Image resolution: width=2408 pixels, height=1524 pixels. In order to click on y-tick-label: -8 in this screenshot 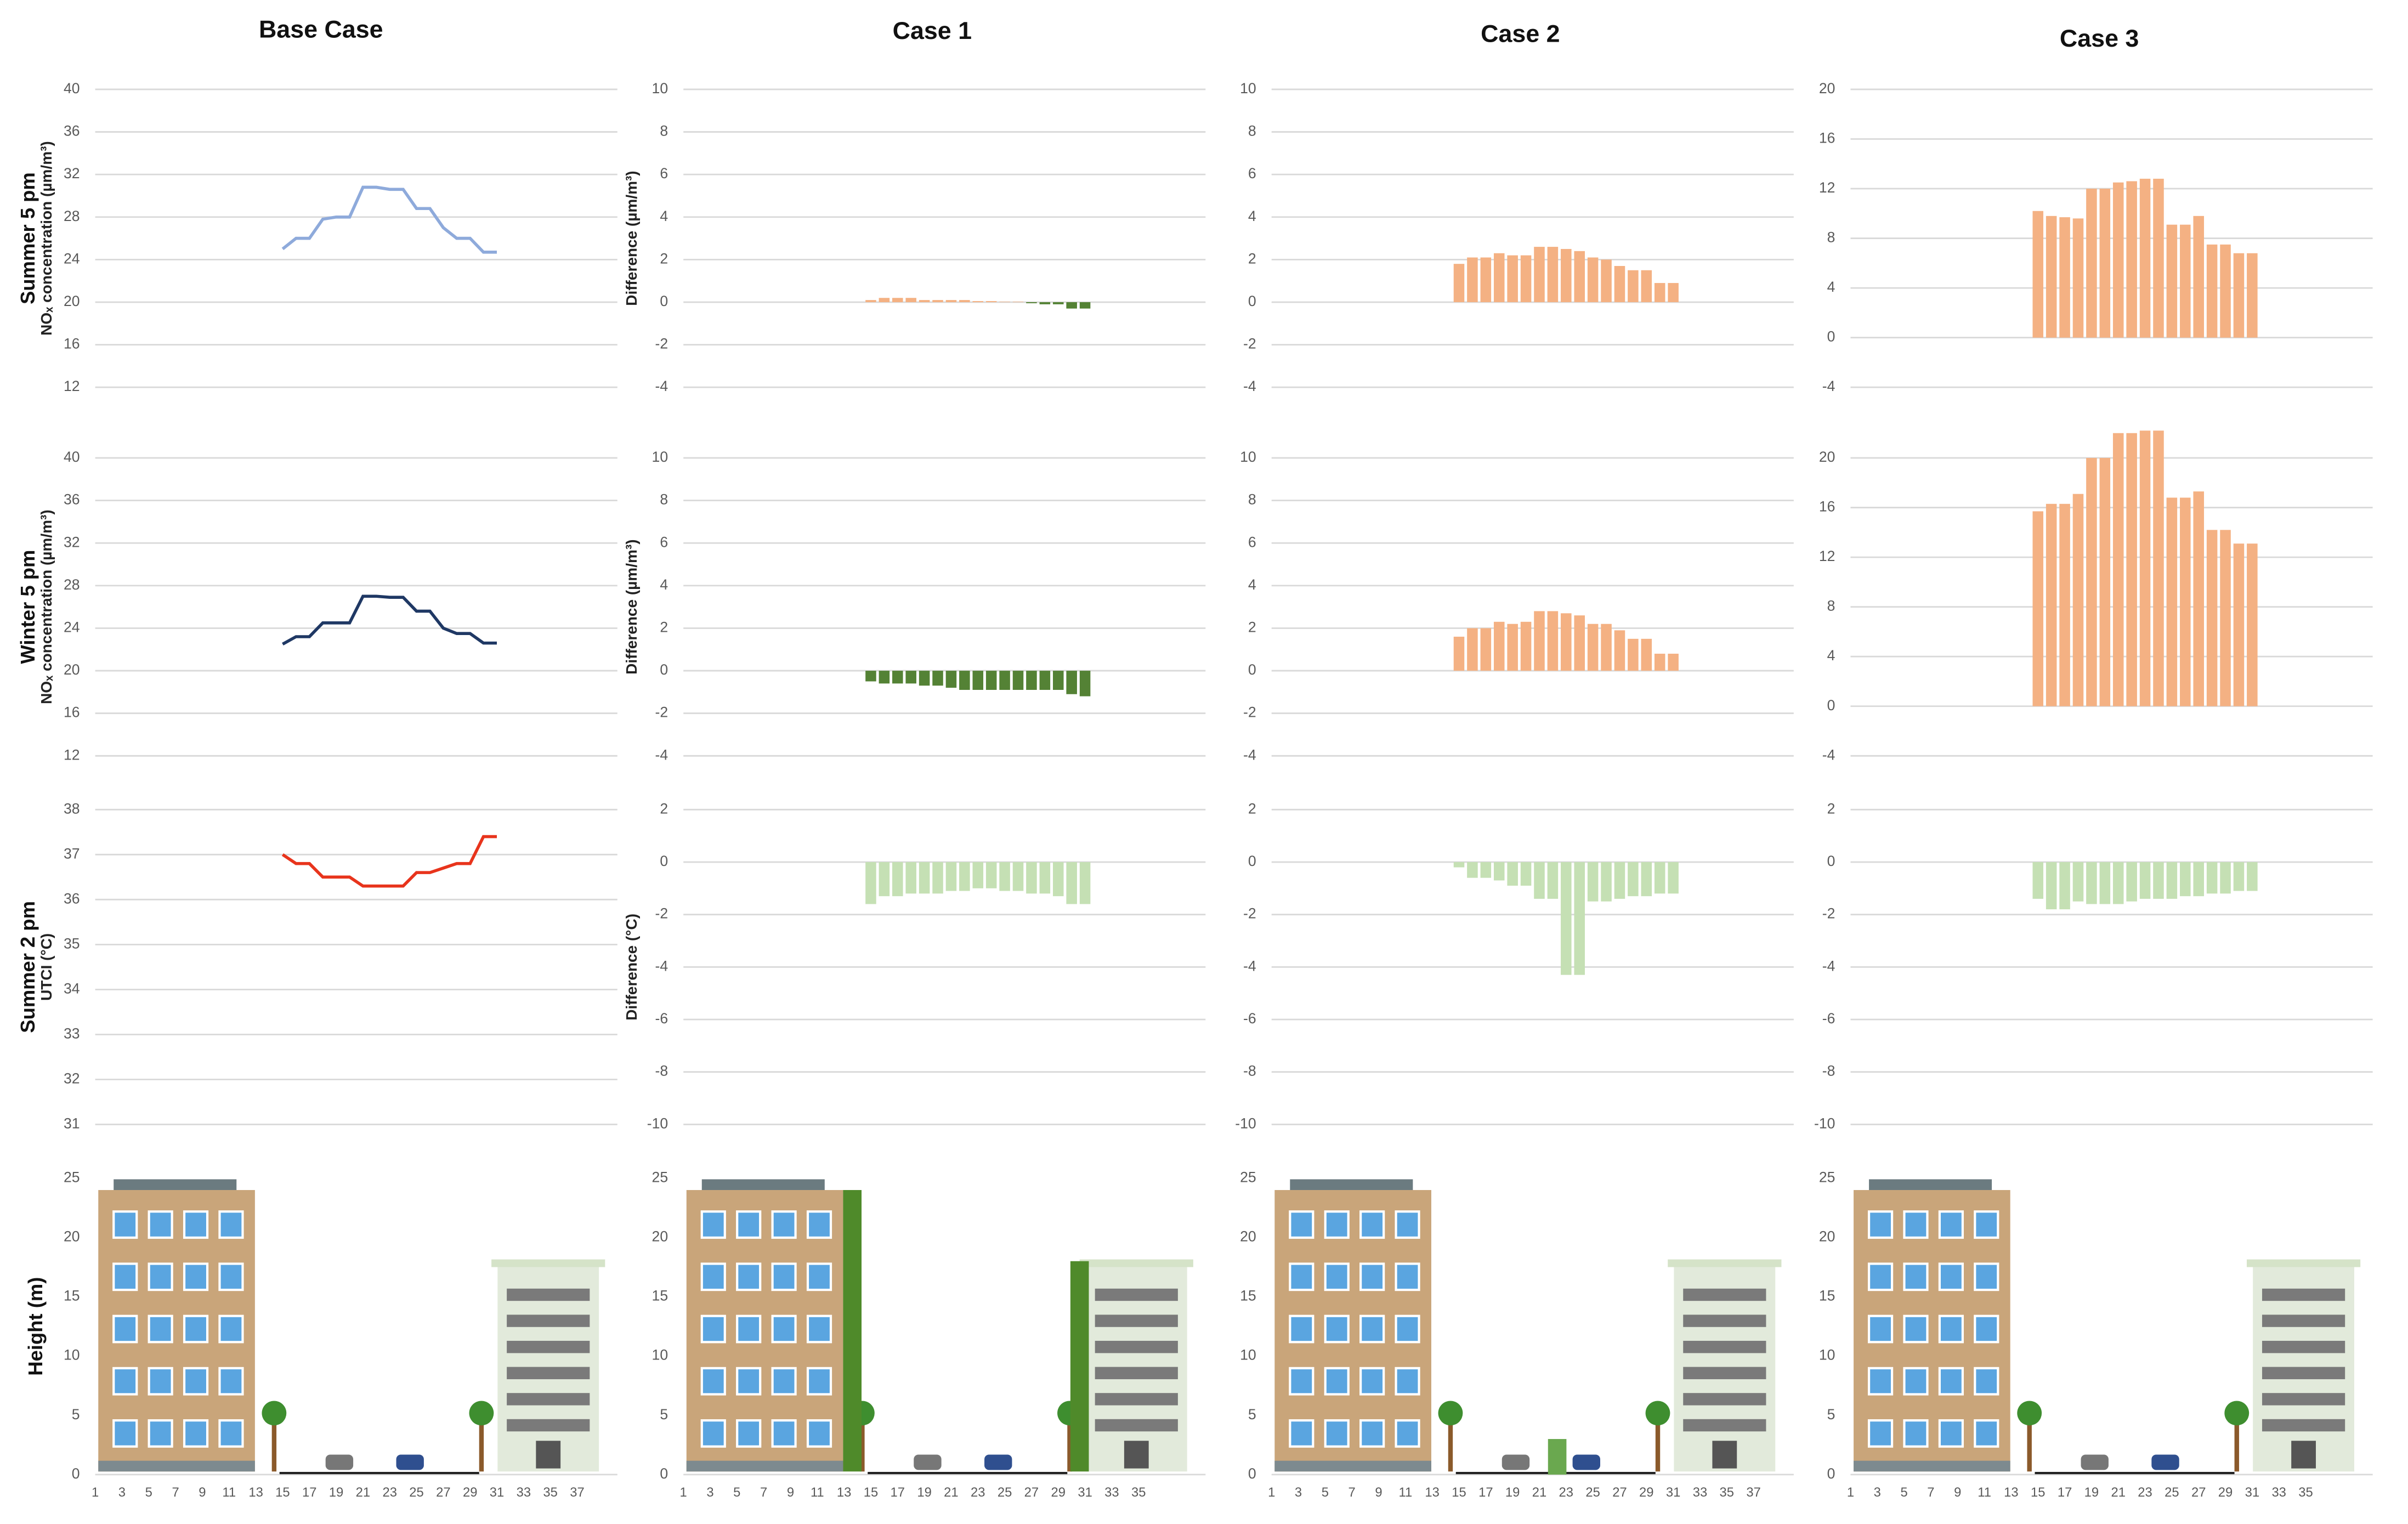, I will do `click(661, 1071)`.